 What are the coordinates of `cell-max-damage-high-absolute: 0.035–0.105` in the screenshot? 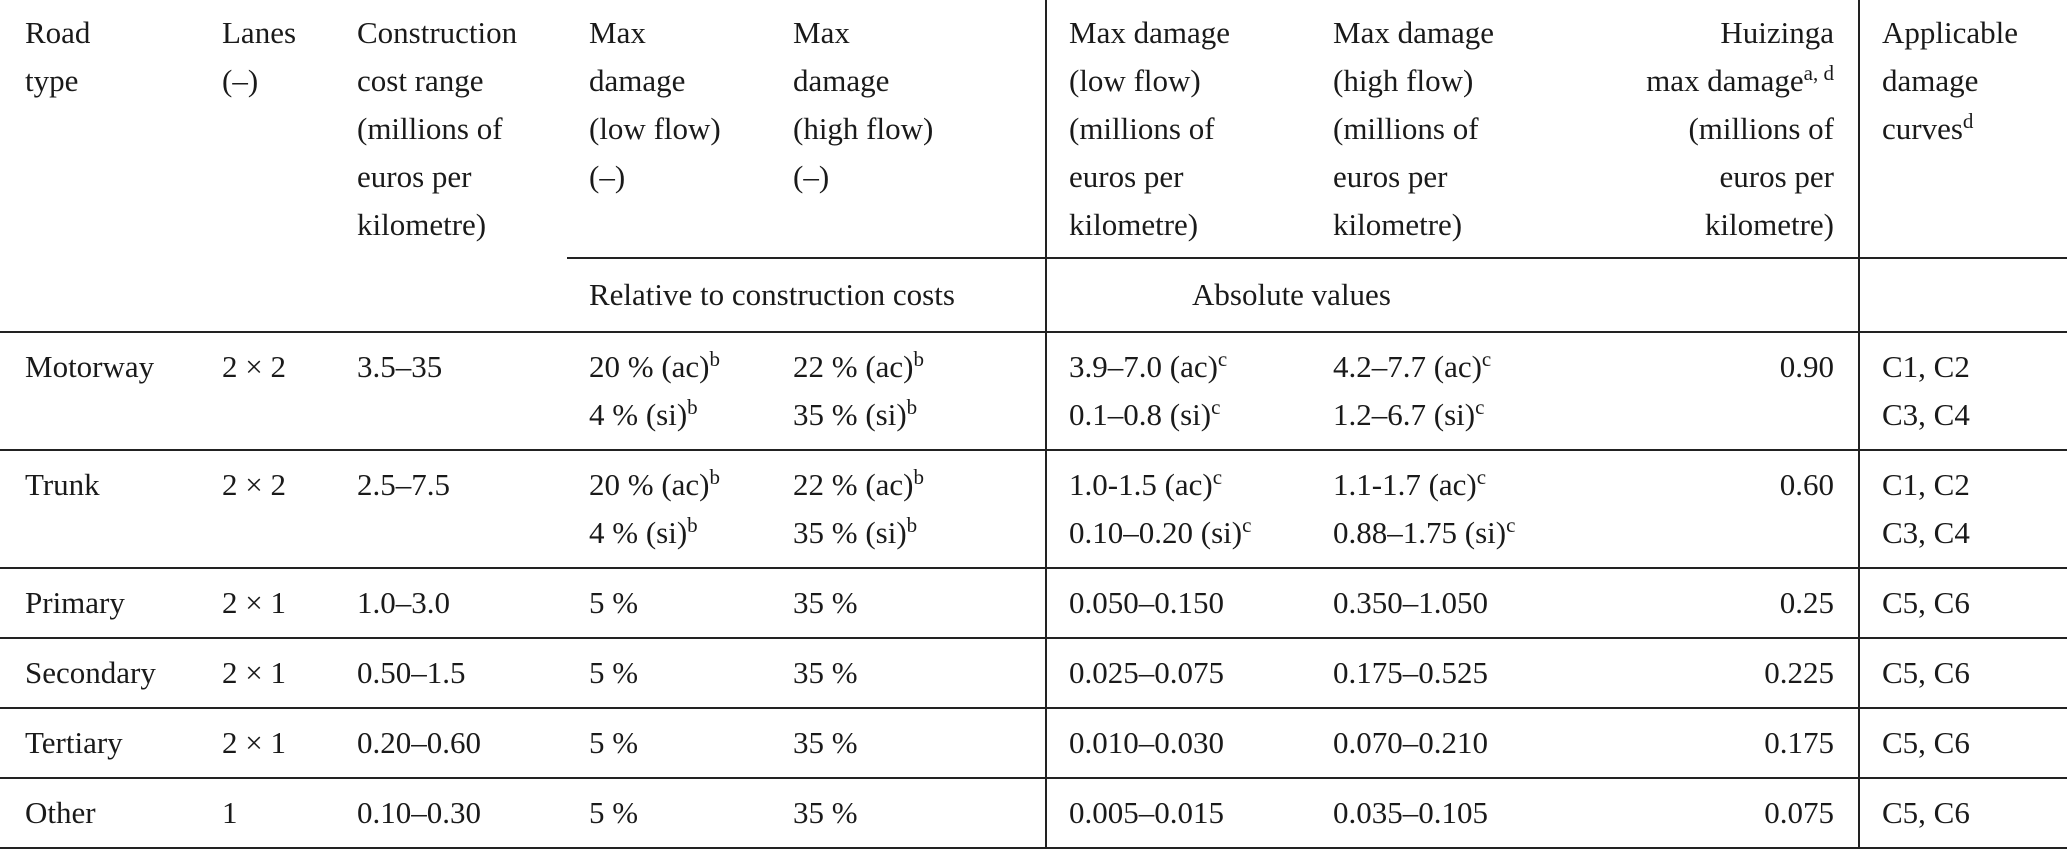 It's located at (1444, 813).